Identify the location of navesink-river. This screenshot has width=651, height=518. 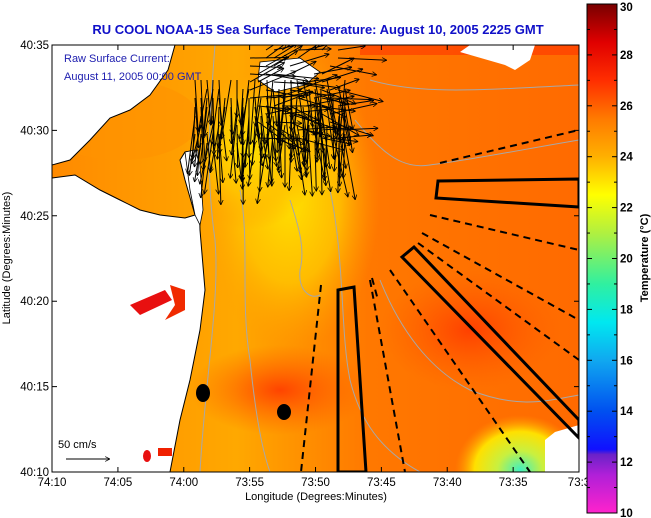
(151, 302).